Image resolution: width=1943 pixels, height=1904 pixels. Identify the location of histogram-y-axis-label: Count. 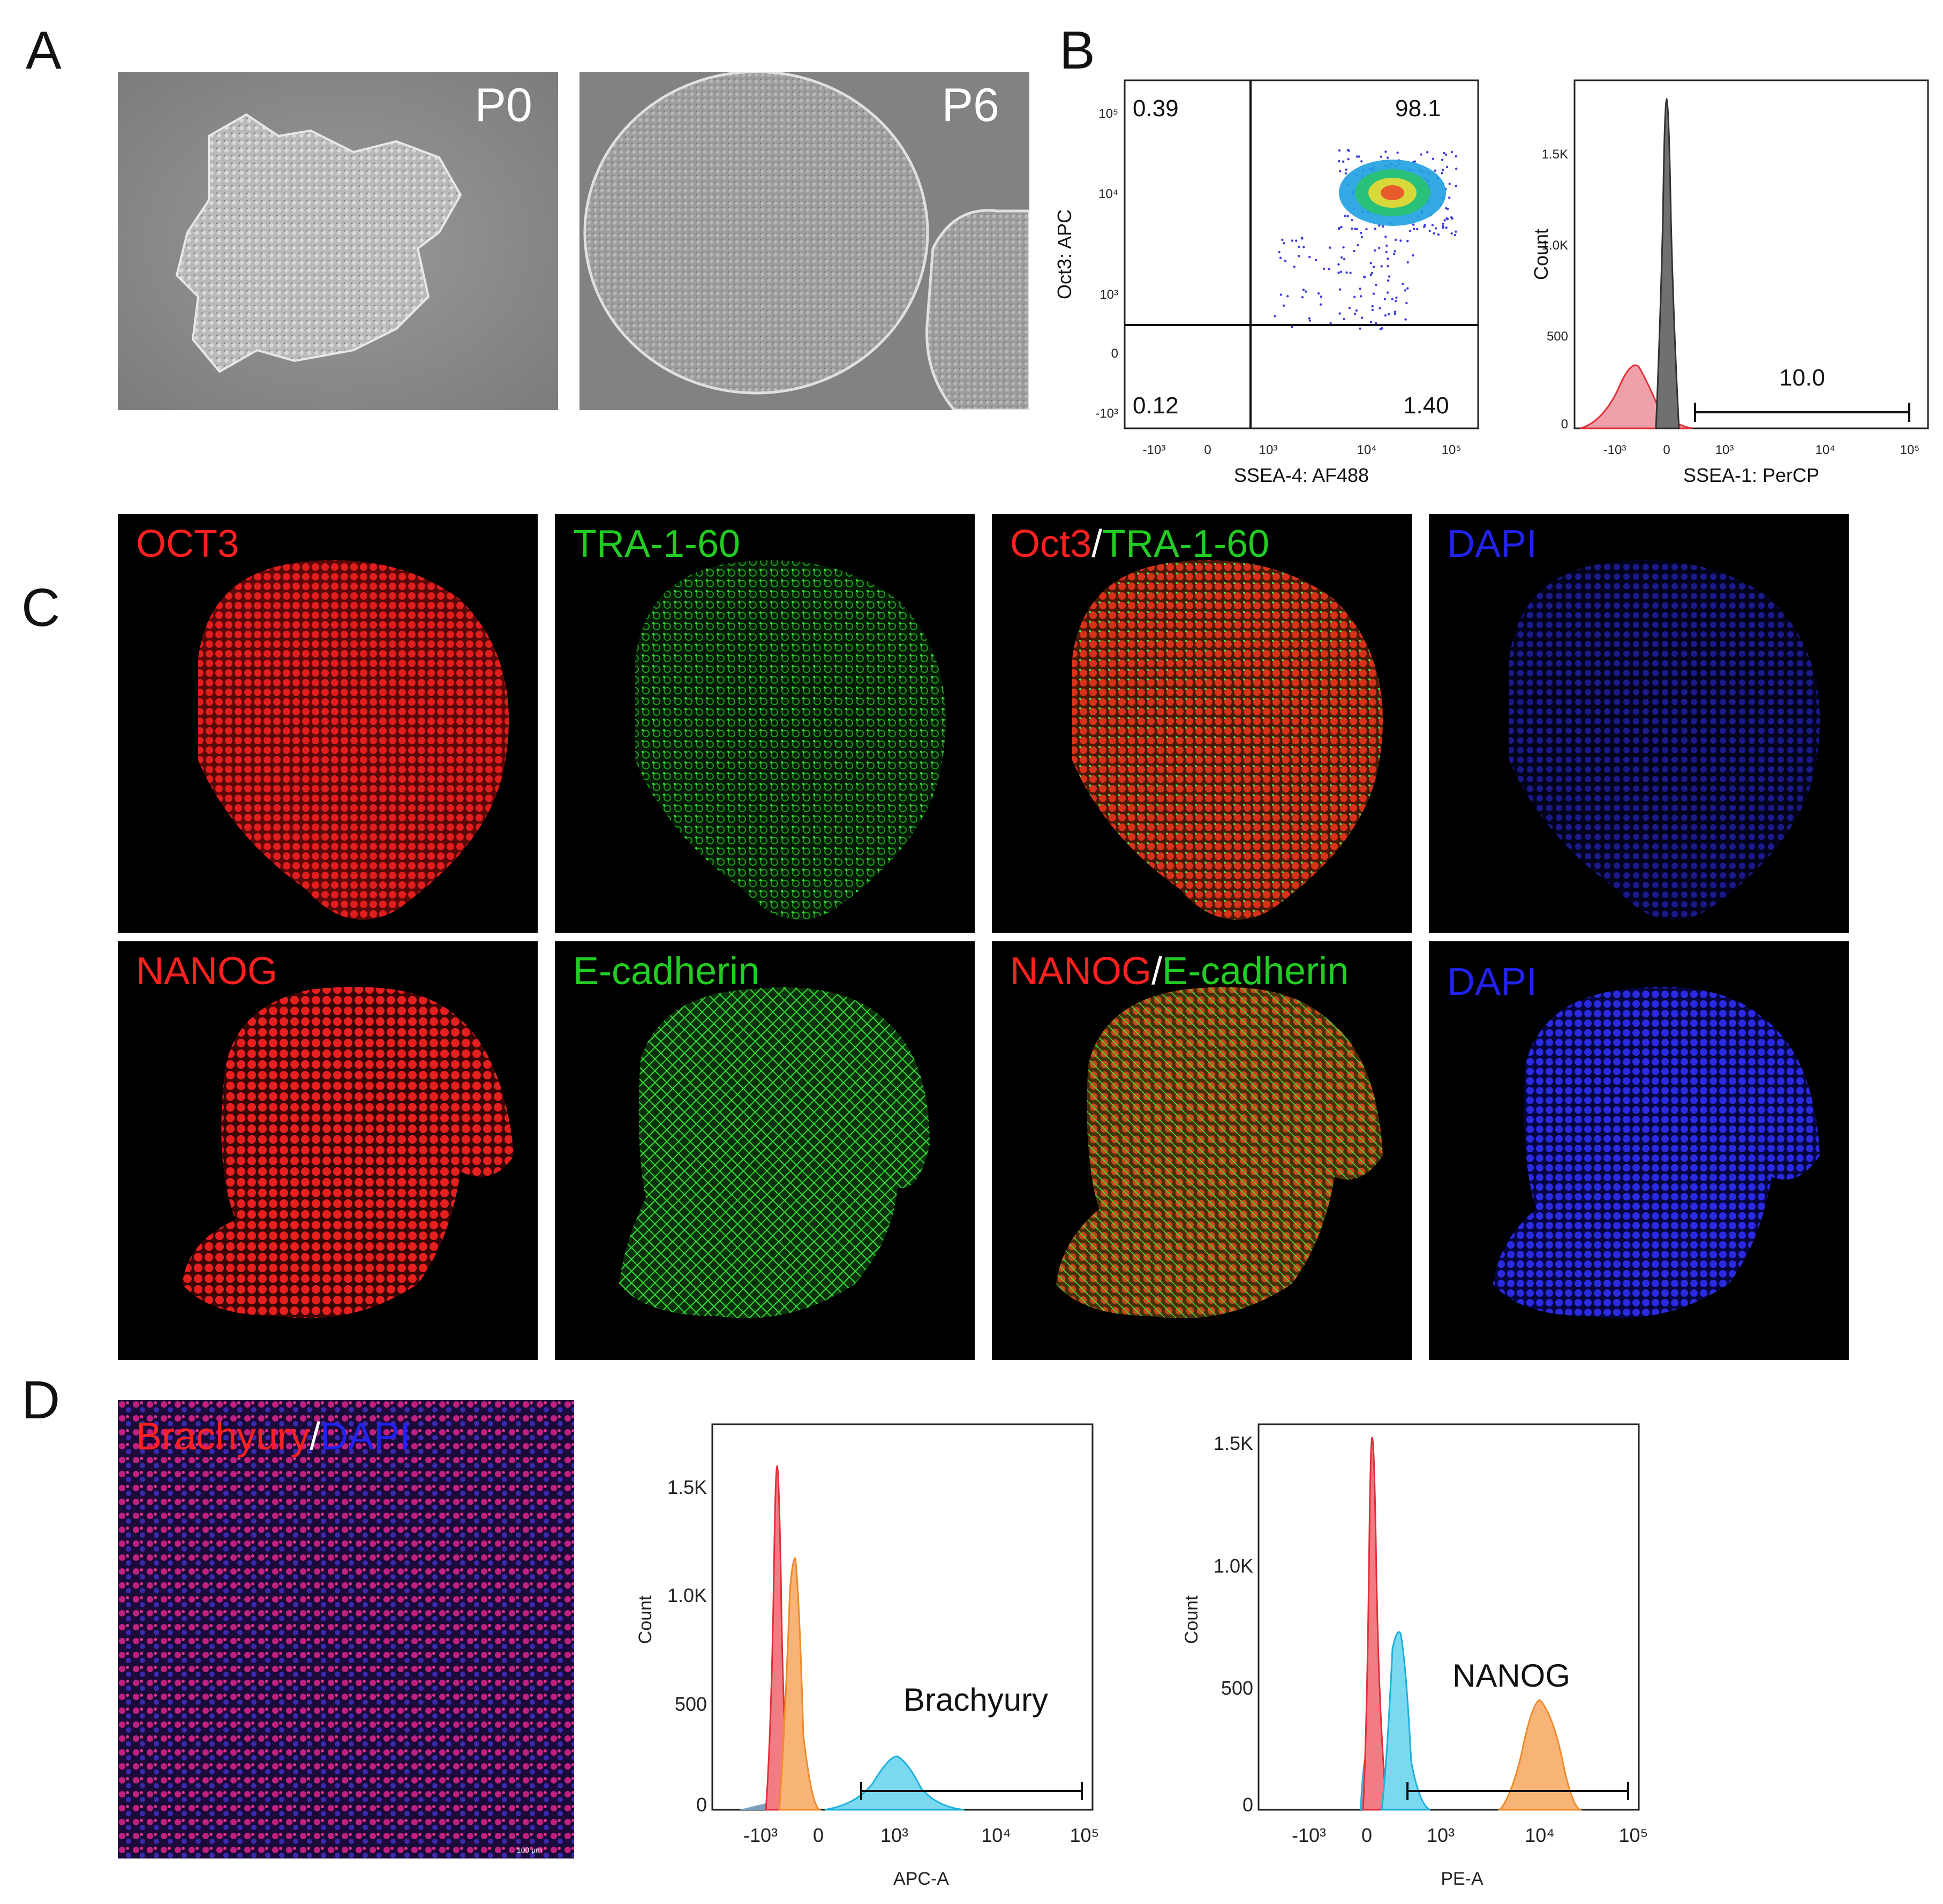
(1541, 255).